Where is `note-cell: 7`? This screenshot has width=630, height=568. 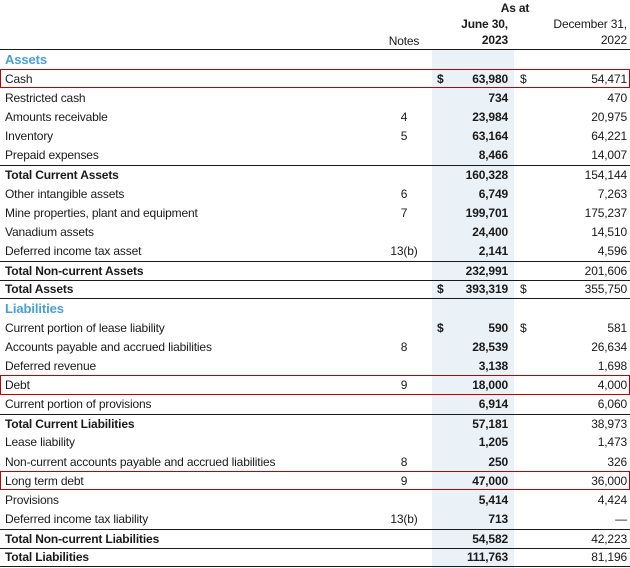 note-cell: 7 is located at coordinates (404, 212).